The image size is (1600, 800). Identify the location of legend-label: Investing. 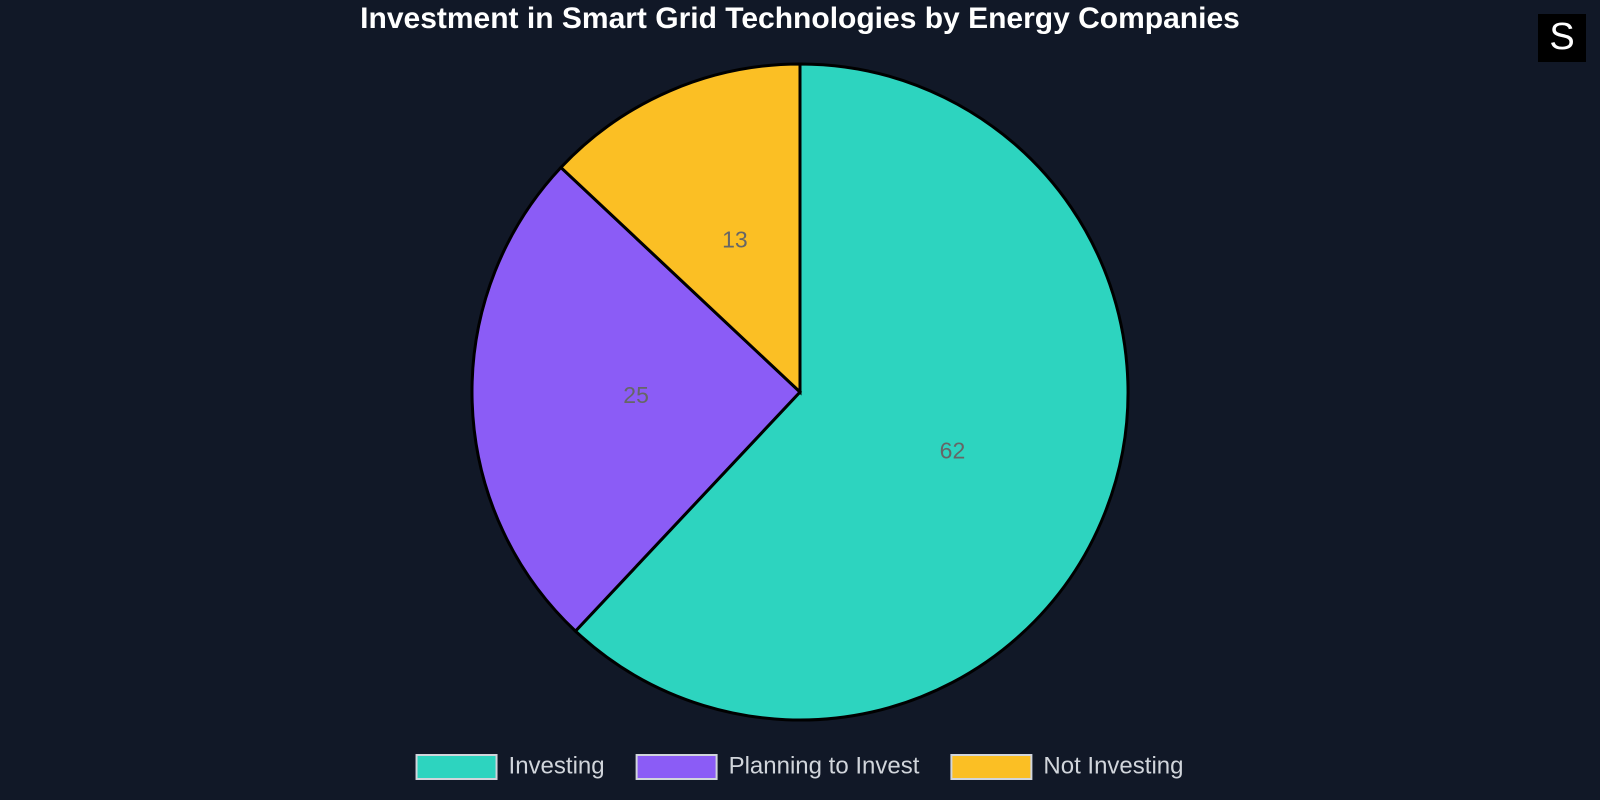
(557, 765).